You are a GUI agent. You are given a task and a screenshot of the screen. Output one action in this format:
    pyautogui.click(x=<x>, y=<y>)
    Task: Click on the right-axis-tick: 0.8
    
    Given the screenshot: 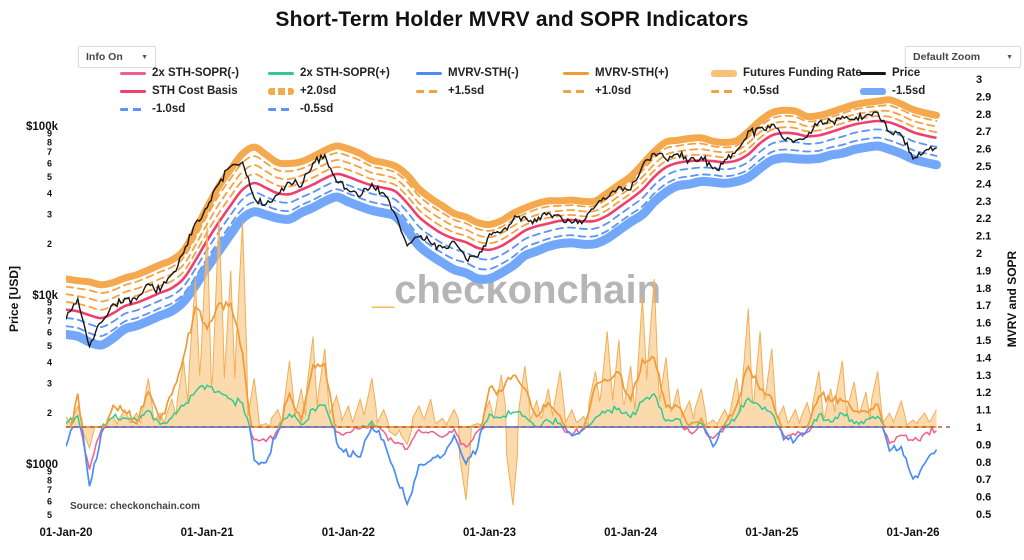 What is the action you would take?
    pyautogui.click(x=983, y=463)
    